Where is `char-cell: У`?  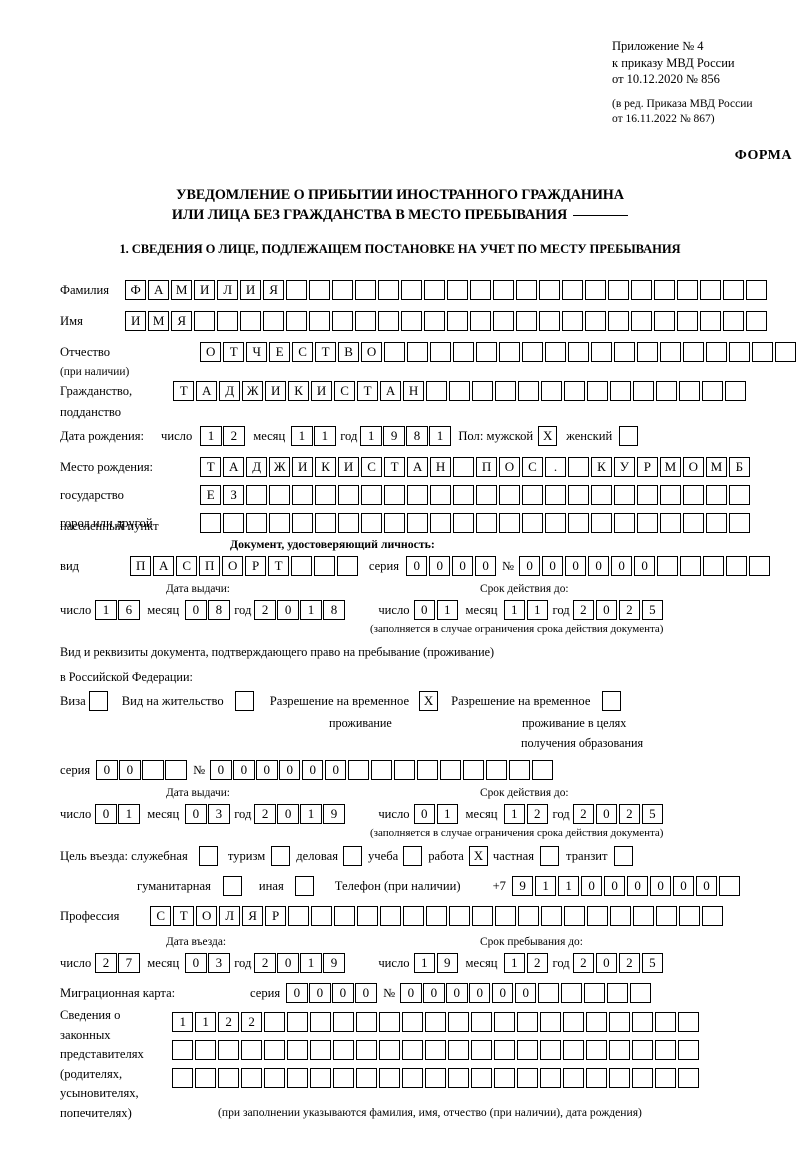
char-cell: У is located at coordinates (624, 467).